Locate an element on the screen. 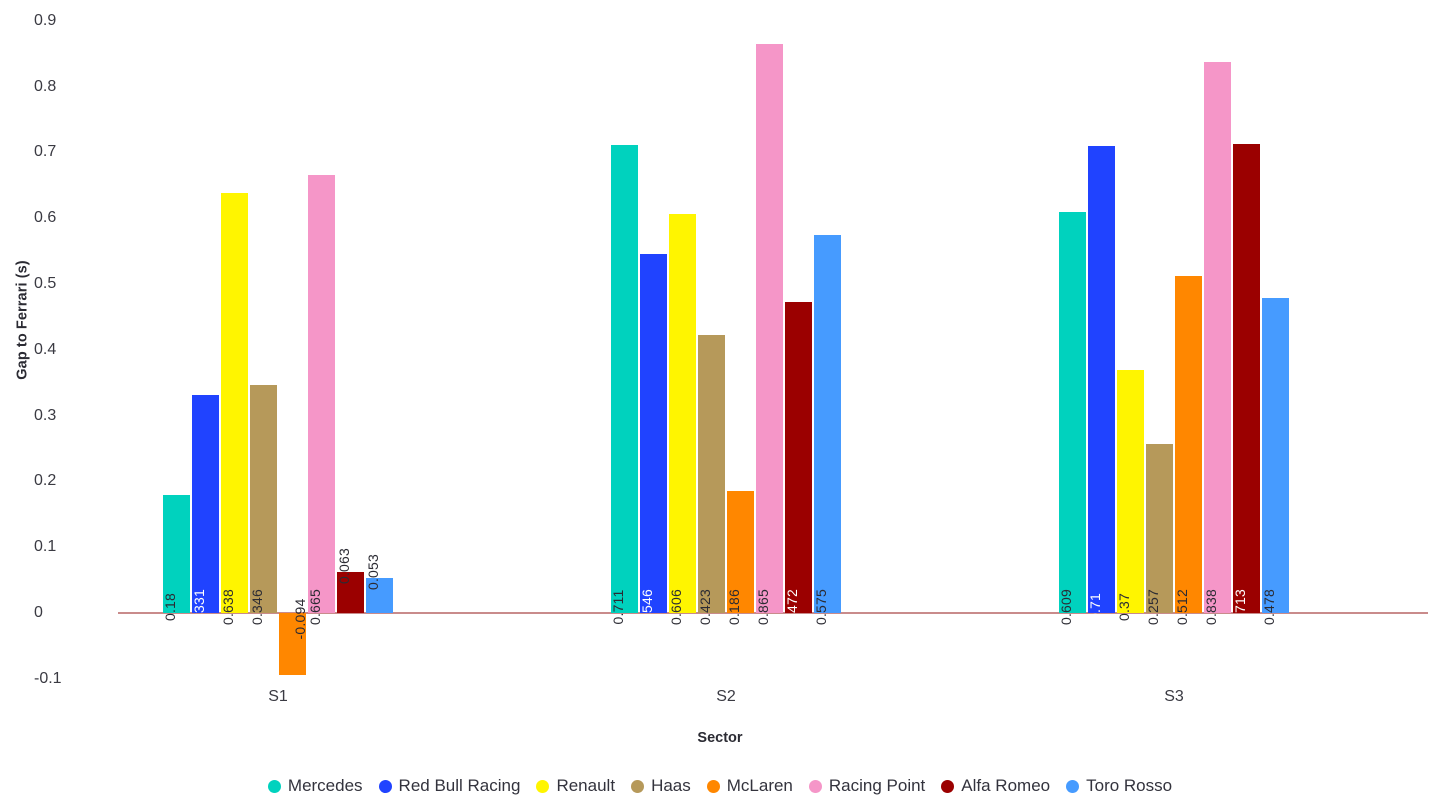  bar-value-label: 0.478 is located at coordinates (1268, 607).